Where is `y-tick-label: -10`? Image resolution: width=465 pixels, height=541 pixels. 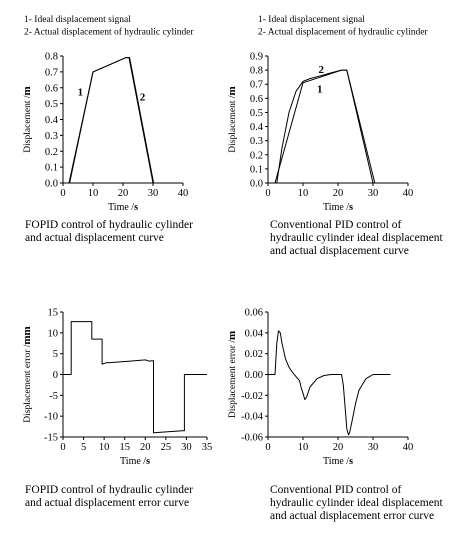 y-tick-label: -10 is located at coordinates (51, 417).